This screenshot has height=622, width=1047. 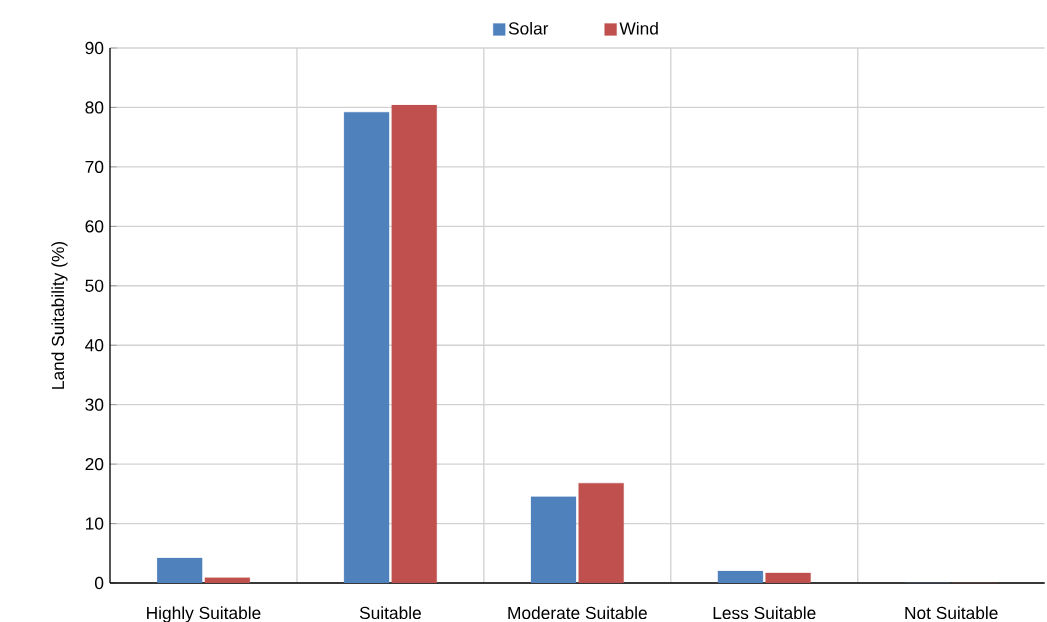 What do you see at coordinates (95, 523) in the screenshot?
I see `y-tick-label: 10` at bounding box center [95, 523].